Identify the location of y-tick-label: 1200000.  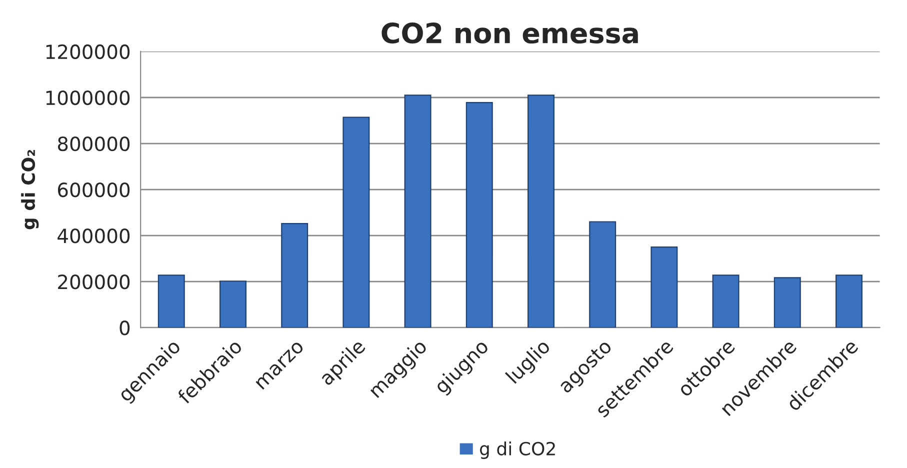
(88, 52).